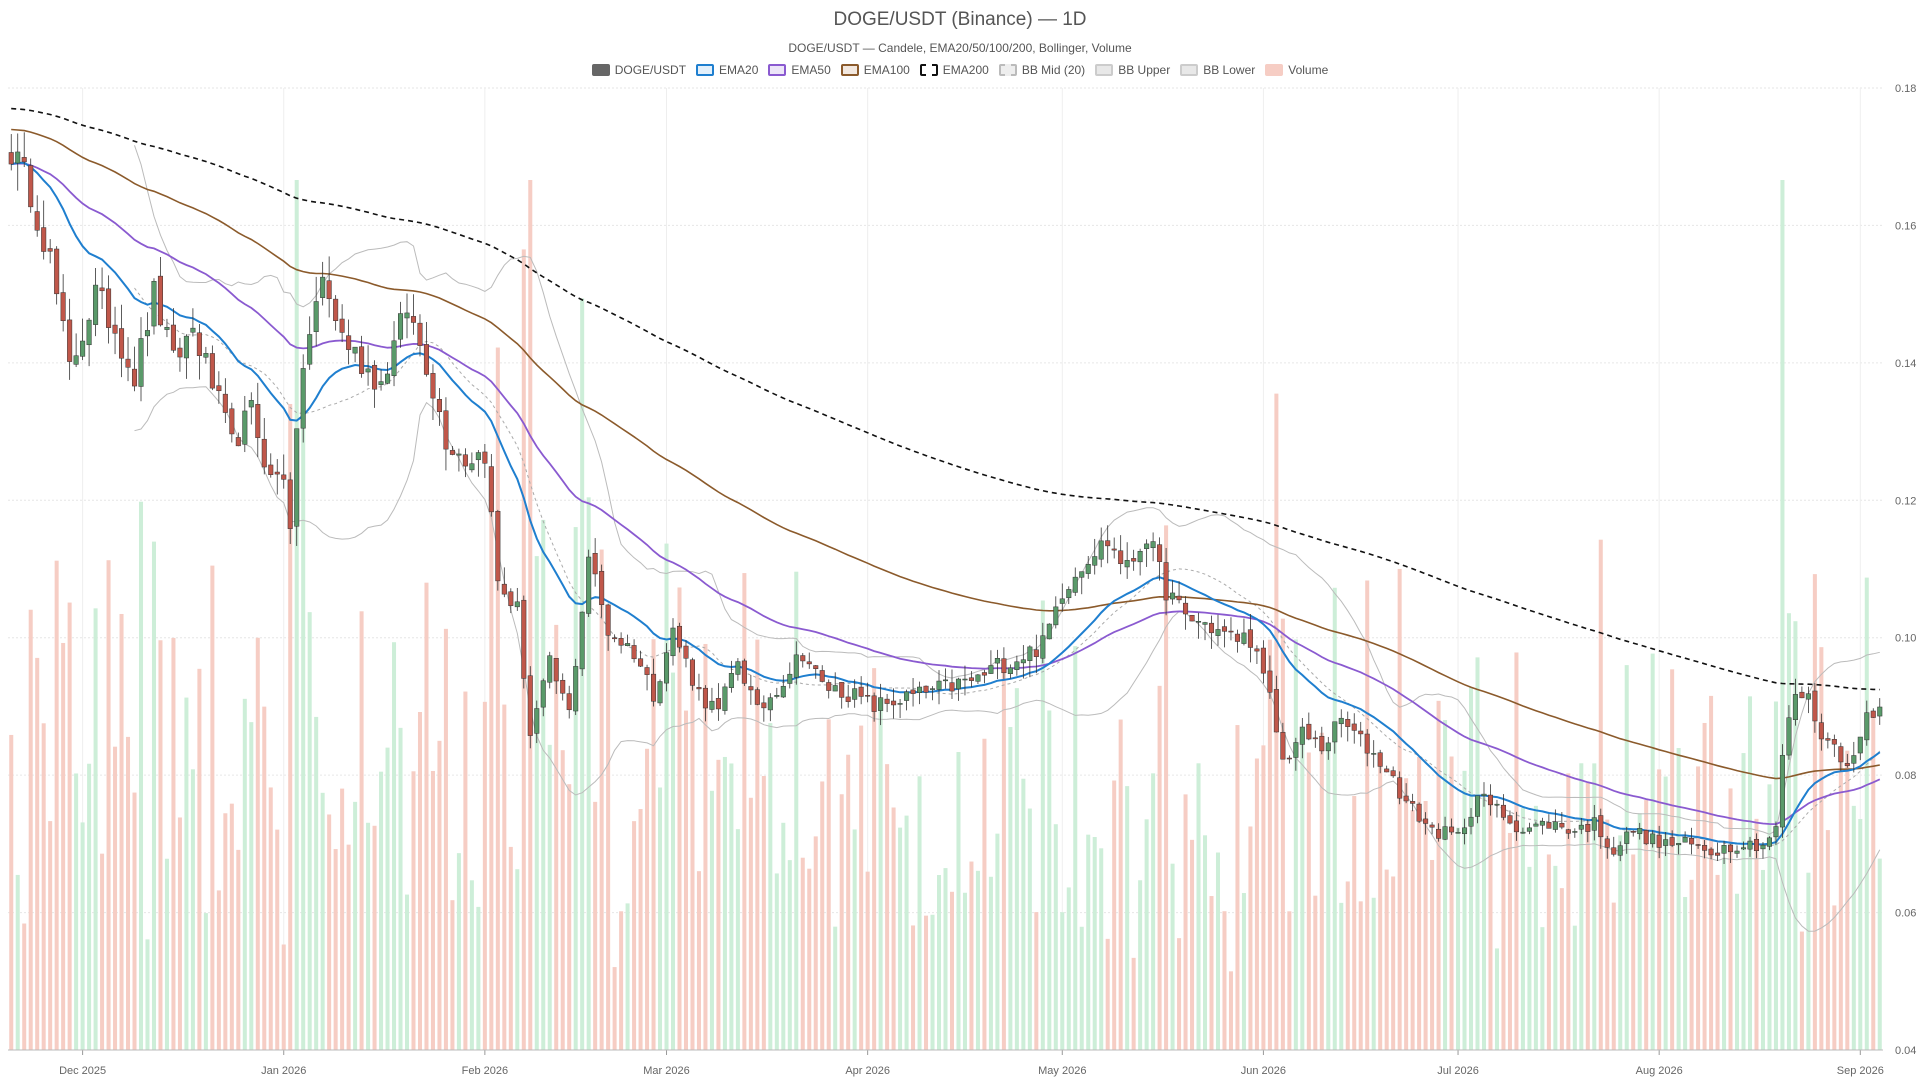  I want to click on y-tick-label: 0.18, so click(1905, 89).